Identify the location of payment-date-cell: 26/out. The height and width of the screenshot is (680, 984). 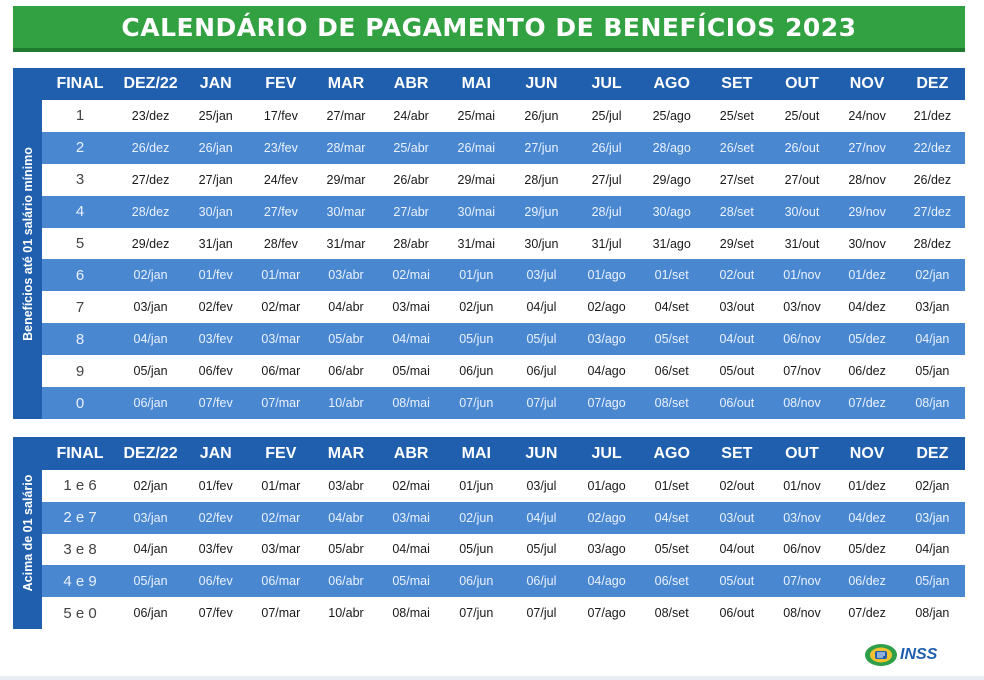
(802, 147).